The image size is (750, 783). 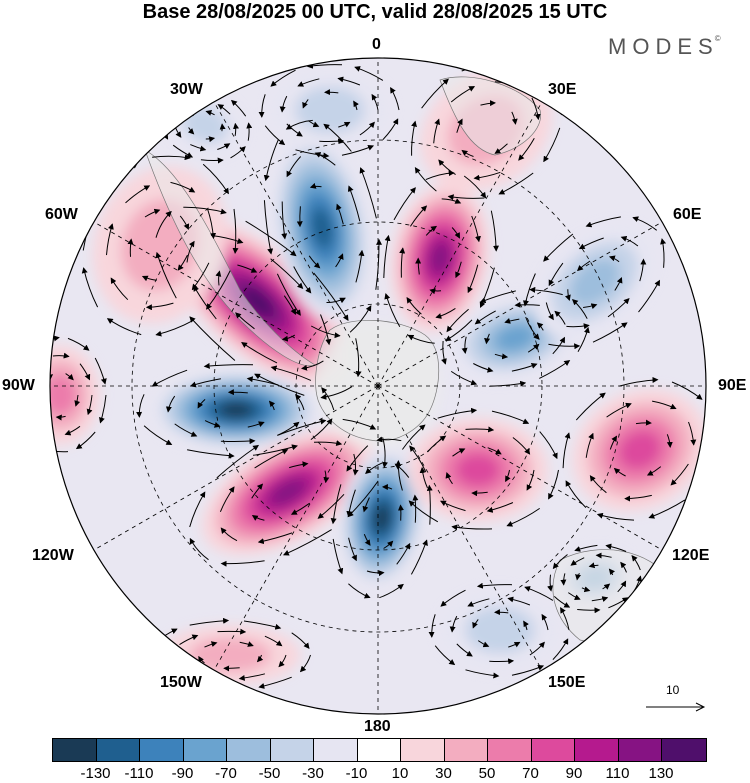 What do you see at coordinates (691, 555) in the screenshot?
I see `longitude-label-120e: 120E` at bounding box center [691, 555].